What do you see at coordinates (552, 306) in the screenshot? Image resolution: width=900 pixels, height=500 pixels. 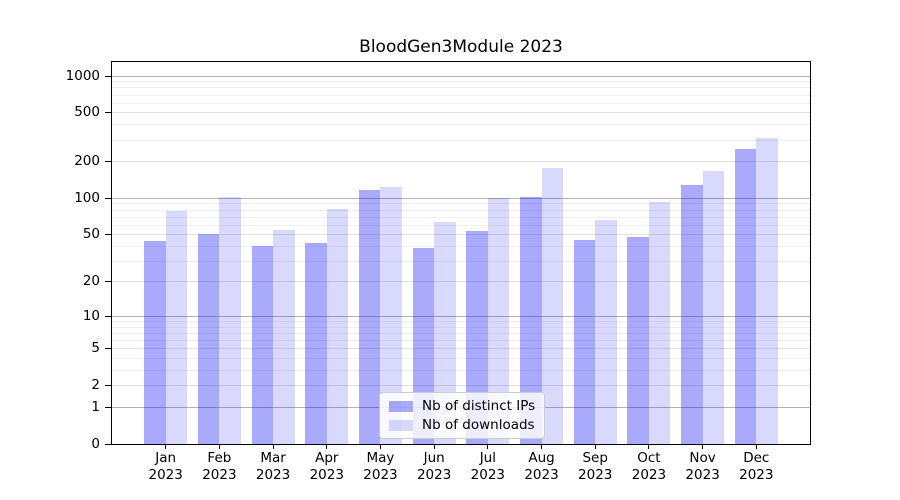 I see `bar-nb-of-downloads-aug` at bounding box center [552, 306].